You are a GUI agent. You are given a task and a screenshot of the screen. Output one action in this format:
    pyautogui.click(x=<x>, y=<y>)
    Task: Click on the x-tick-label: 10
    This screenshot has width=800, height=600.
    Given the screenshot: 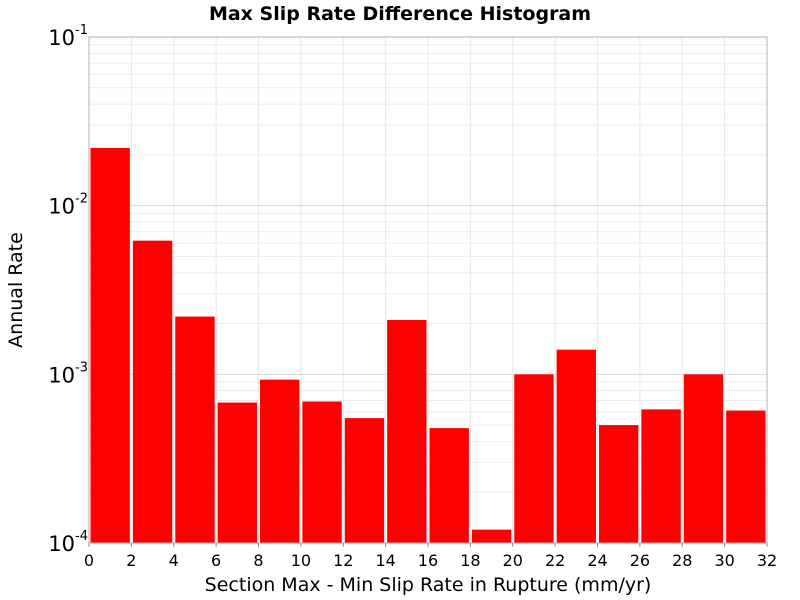 What is the action you would take?
    pyautogui.click(x=301, y=560)
    